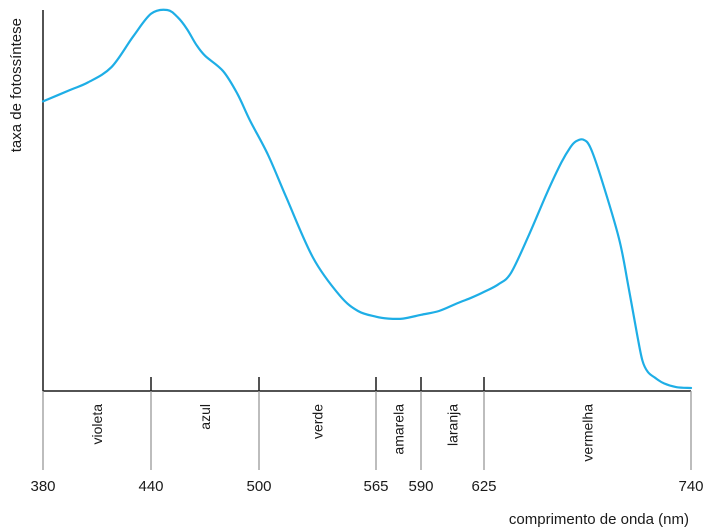 This screenshot has height=531, width=704. What do you see at coordinates (205, 417) in the screenshot?
I see `band-label-azul: azul` at bounding box center [205, 417].